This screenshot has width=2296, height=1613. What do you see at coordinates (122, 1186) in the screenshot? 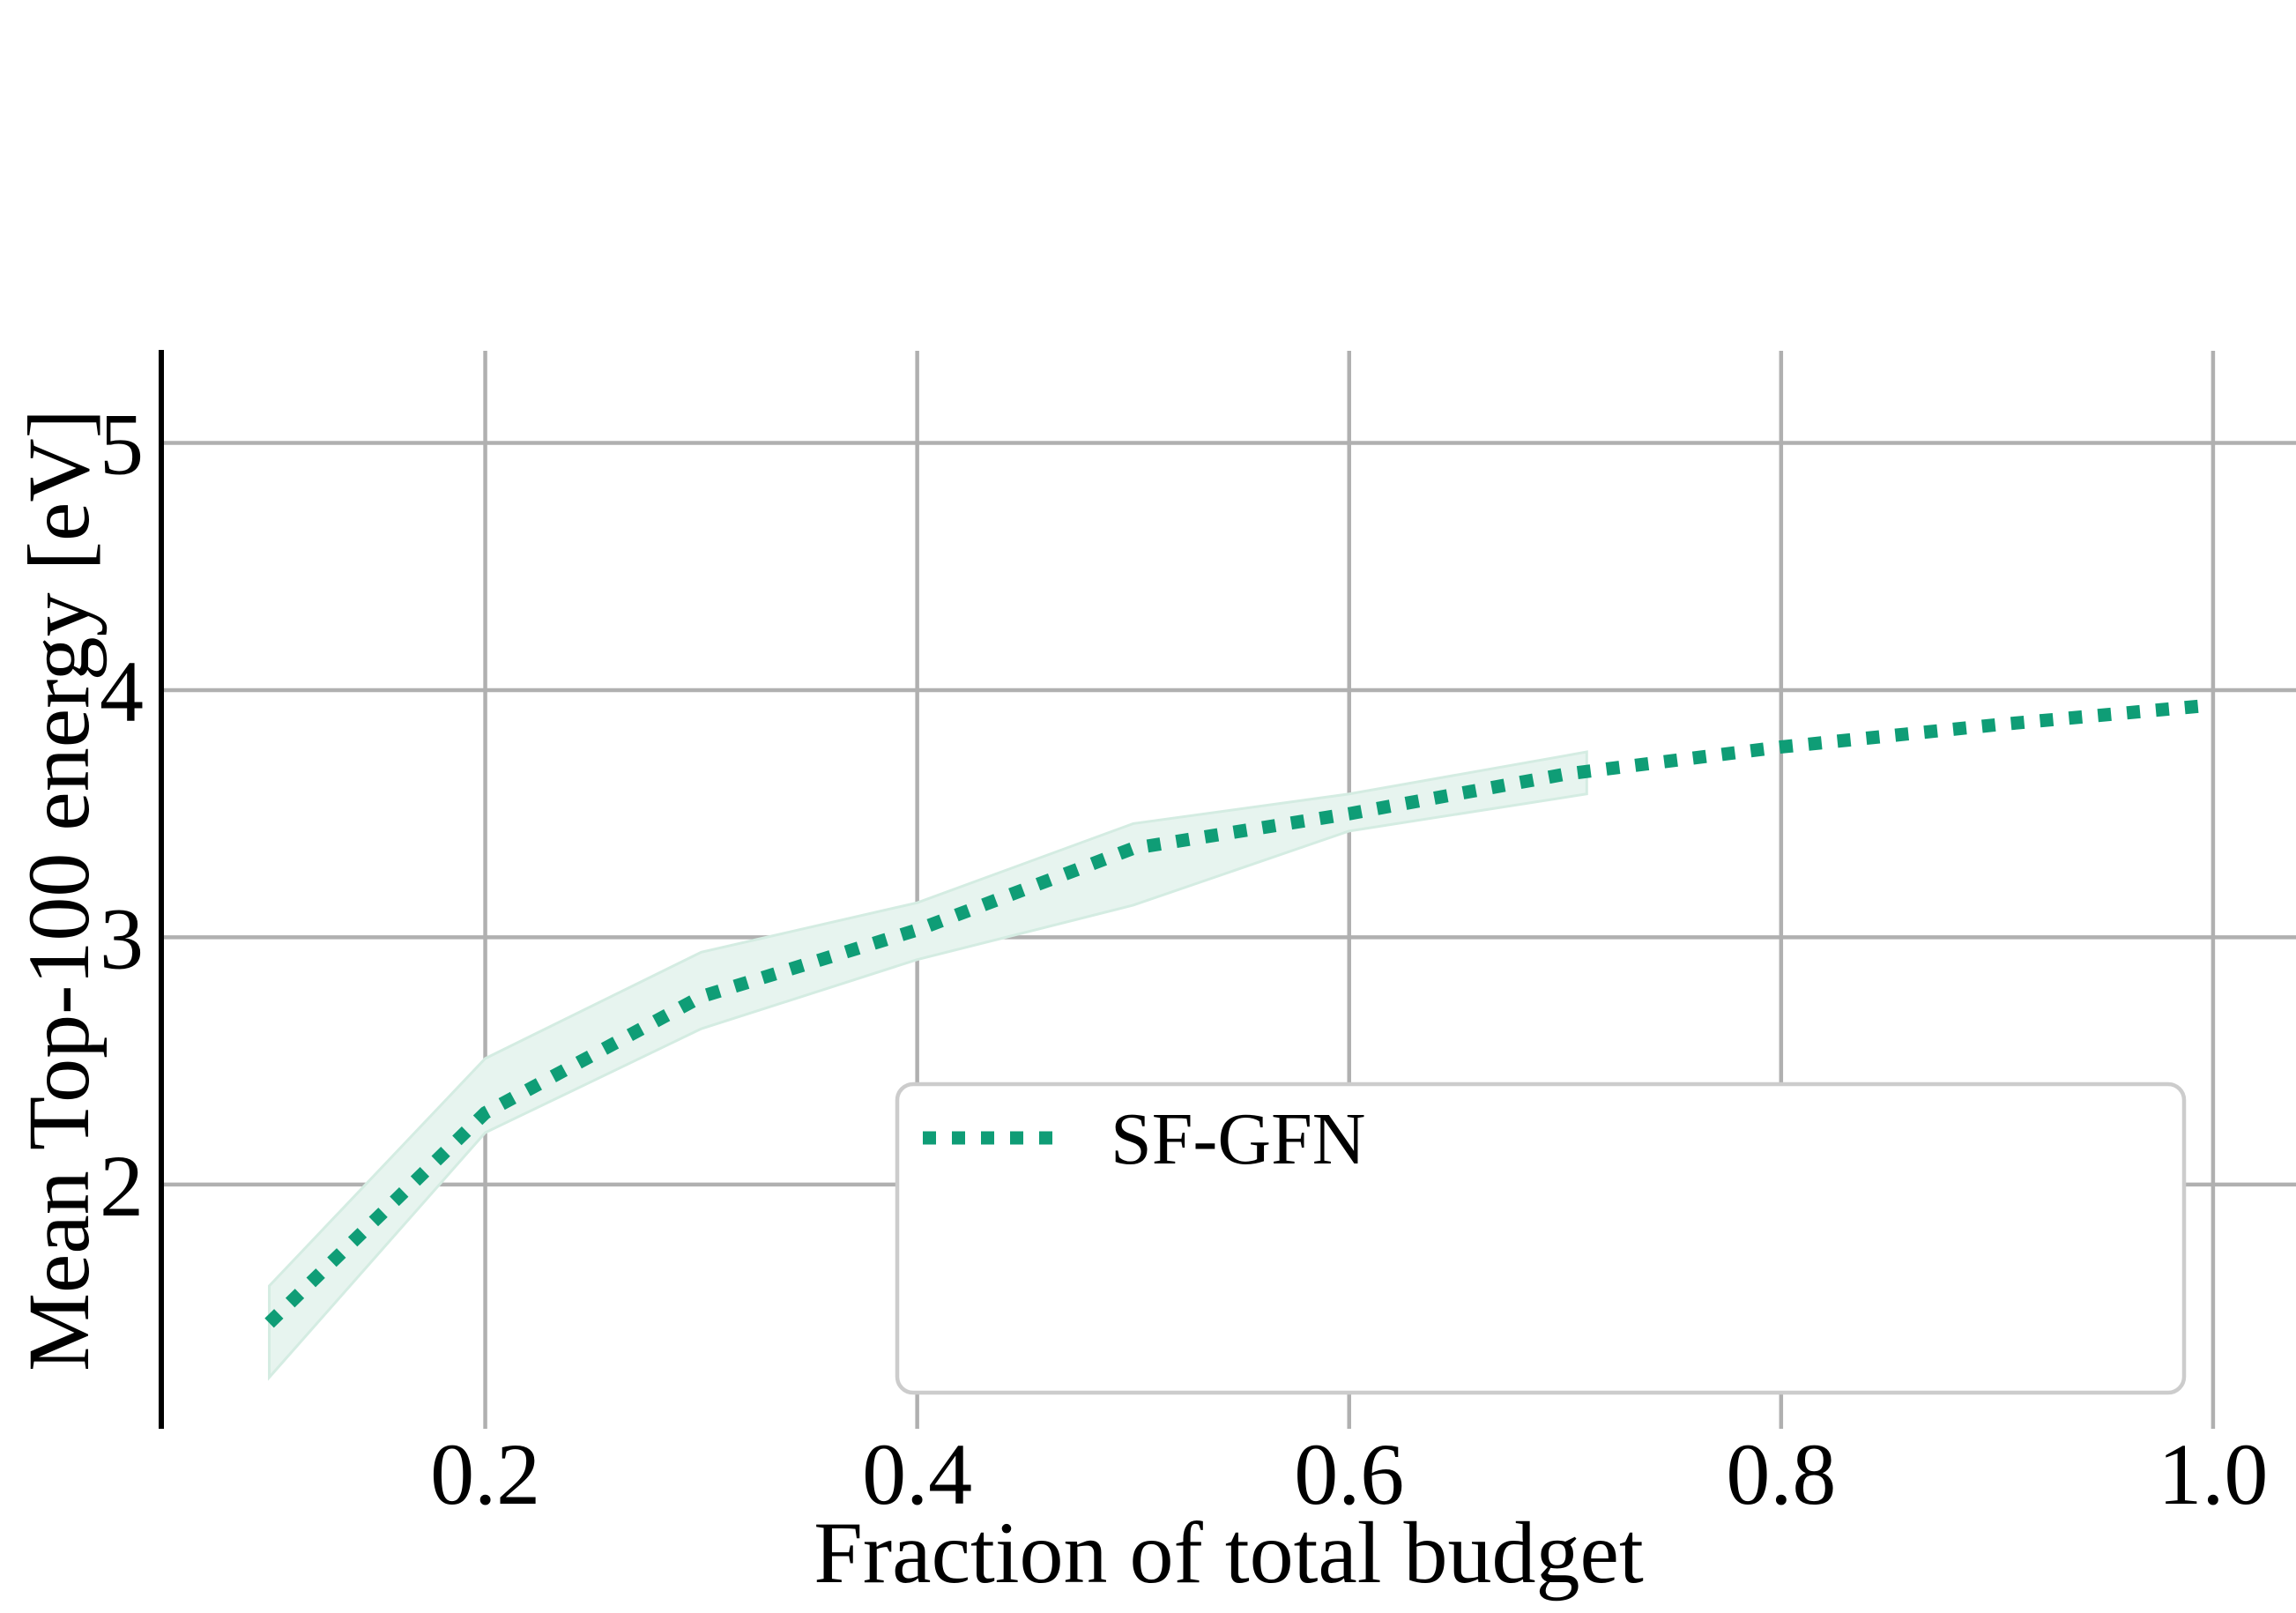
I see `y-tick-label: 2` at bounding box center [122, 1186].